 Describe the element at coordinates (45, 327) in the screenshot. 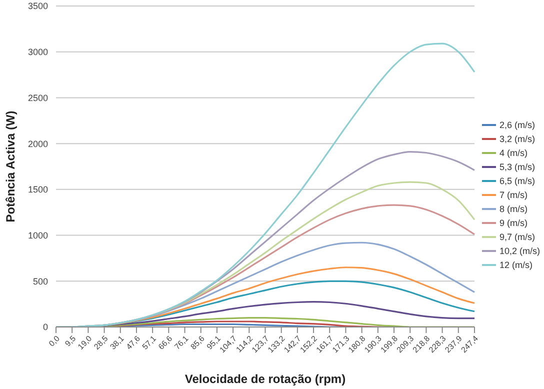

I see `y-tick-label: 0` at that location.